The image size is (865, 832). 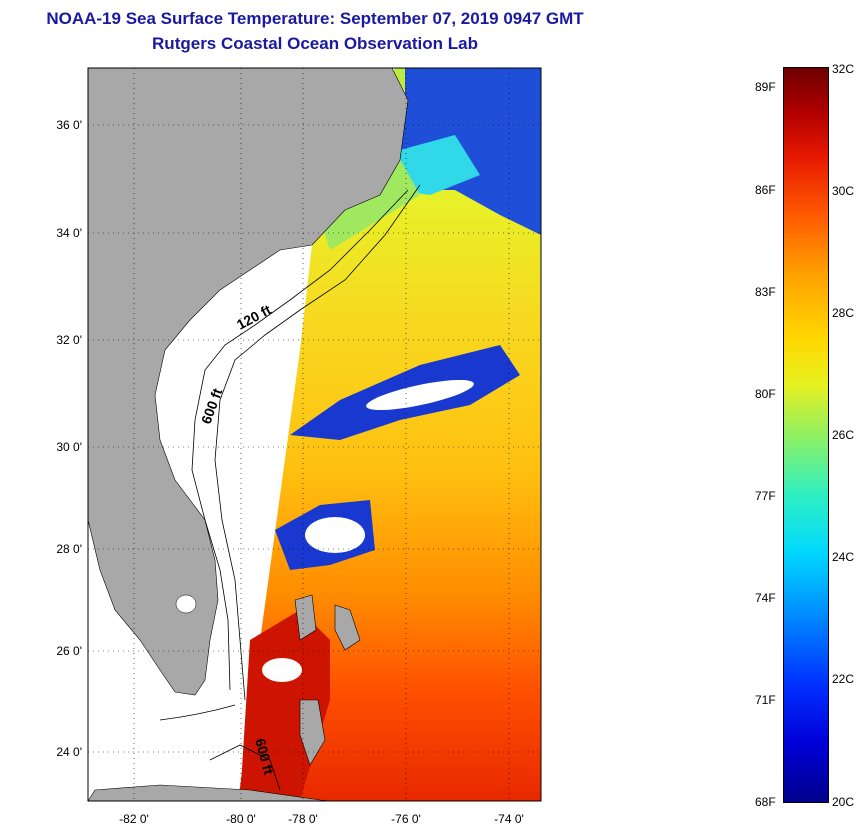 I want to click on lake-okeechobee, so click(x=186, y=604).